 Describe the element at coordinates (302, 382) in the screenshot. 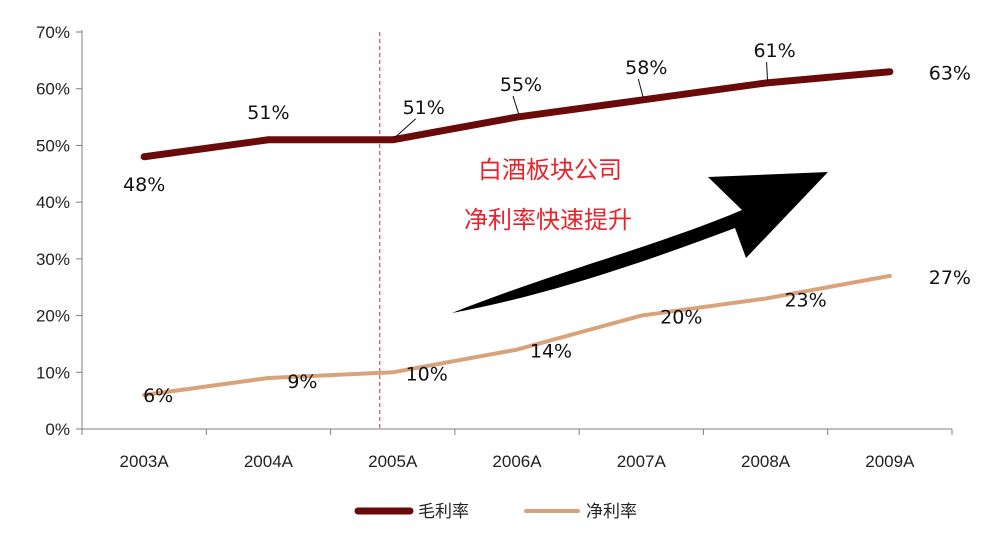

I see `data-label-net-margin: 9%` at that location.